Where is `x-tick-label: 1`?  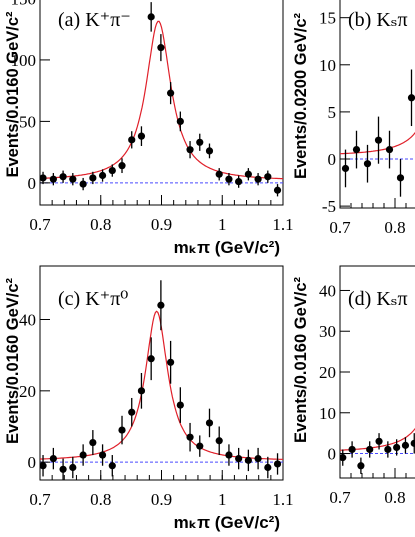 x-tick-label: 1 is located at coordinates (222, 499).